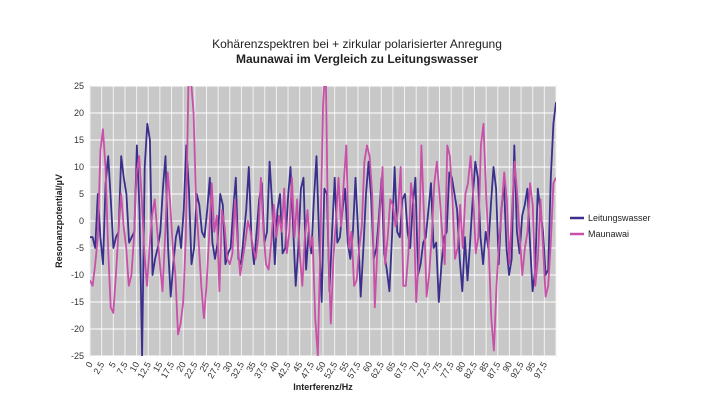 The height and width of the screenshot is (416, 715). I want to click on x-tick-label: 2,5, so click(98, 368).